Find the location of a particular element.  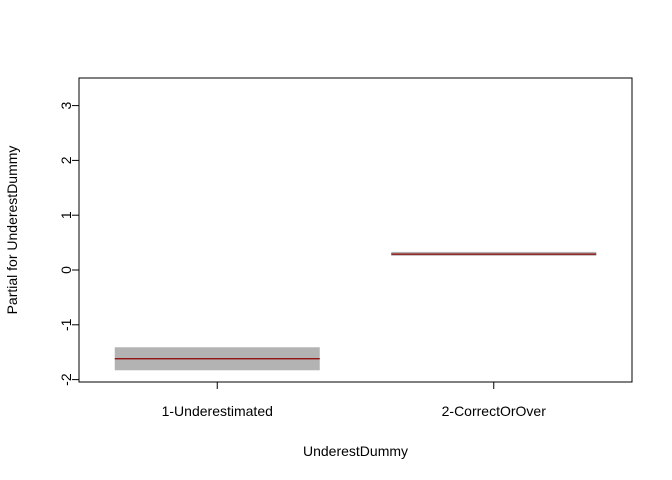

y-tick-label: 3 is located at coordinates (66, 105).